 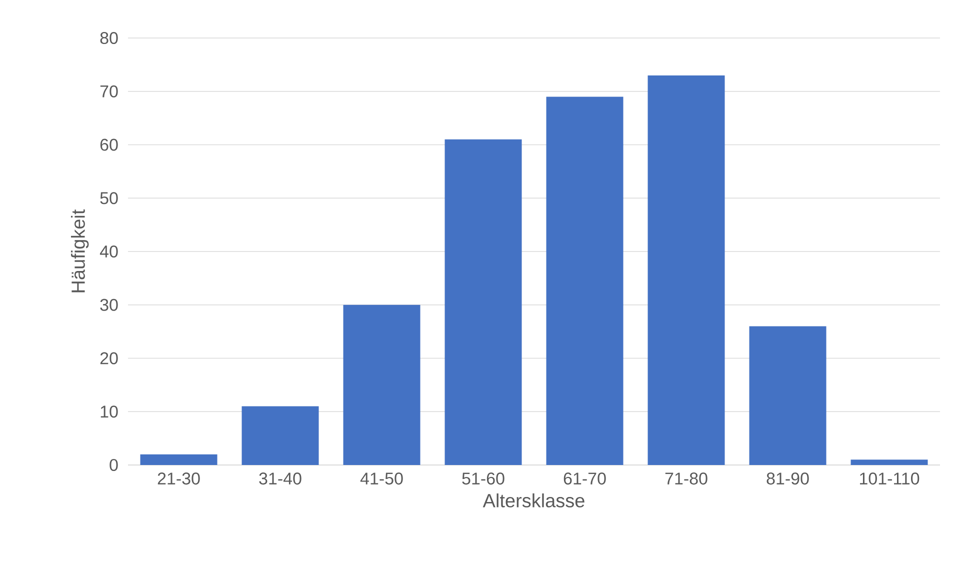 I want to click on y-tick-label: 40, so click(x=109, y=251).